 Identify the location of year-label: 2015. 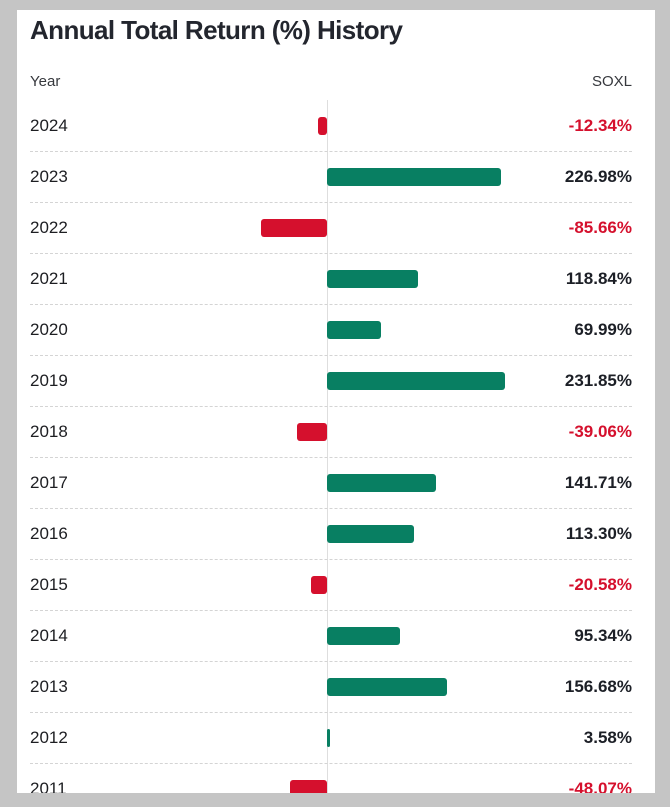
(49, 584).